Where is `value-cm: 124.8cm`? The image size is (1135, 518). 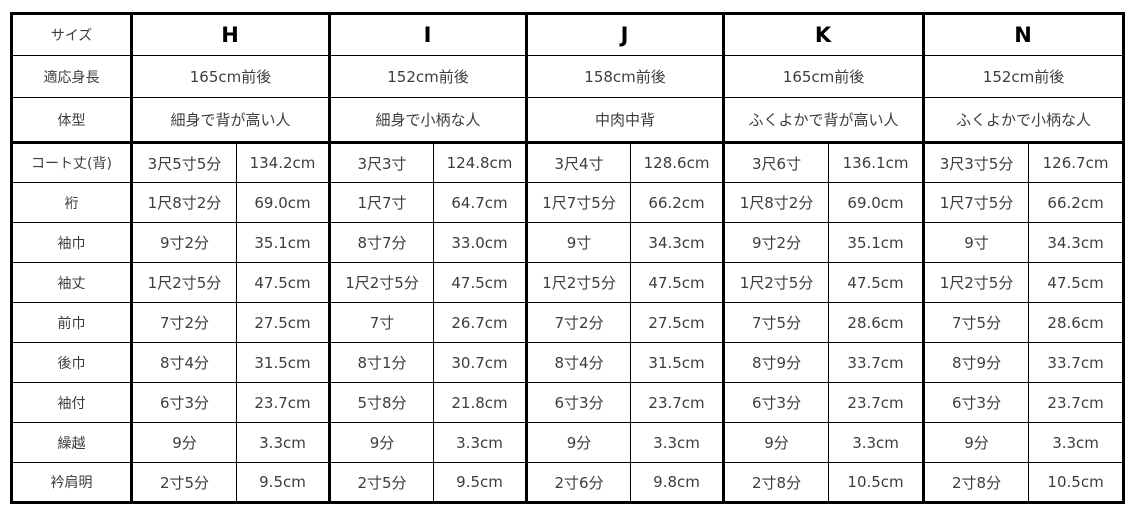
value-cm: 124.8cm is located at coordinates (480, 162).